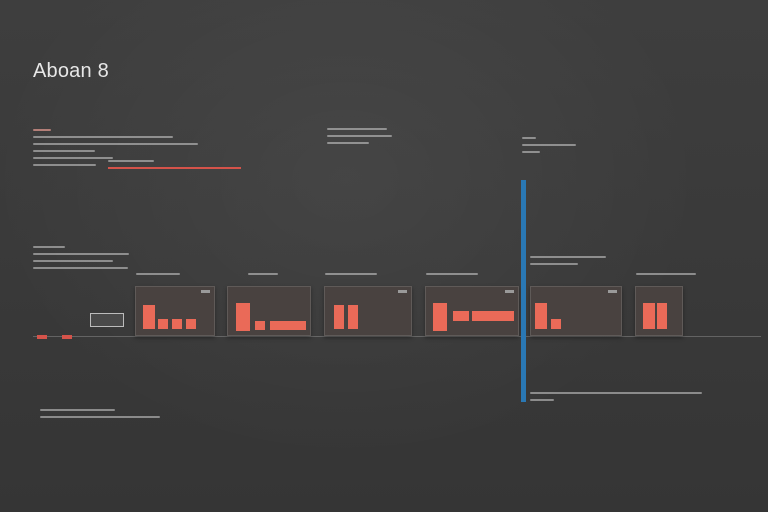 The width and height of the screenshot is (768, 512). Describe the element at coordinates (339, 317) in the screenshot. I see `clip-3-level-a` at that location.